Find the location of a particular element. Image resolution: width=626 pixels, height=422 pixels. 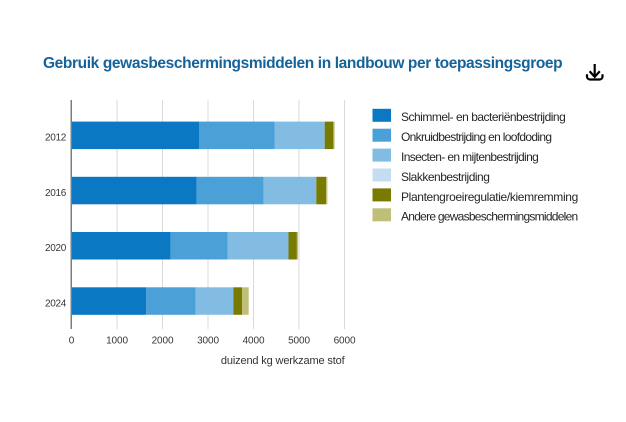

svg-text: 2012 is located at coordinates (56, 138).